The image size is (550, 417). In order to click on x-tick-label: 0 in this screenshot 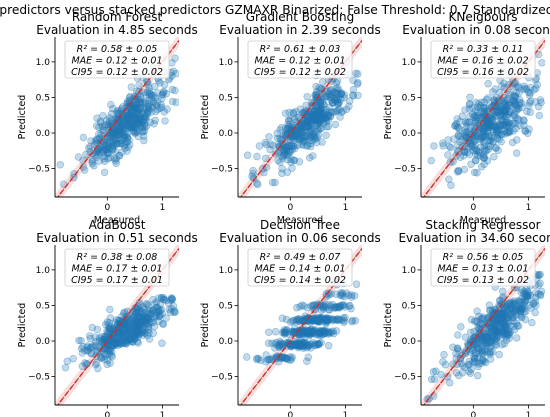, I will do `click(290, 414)`.